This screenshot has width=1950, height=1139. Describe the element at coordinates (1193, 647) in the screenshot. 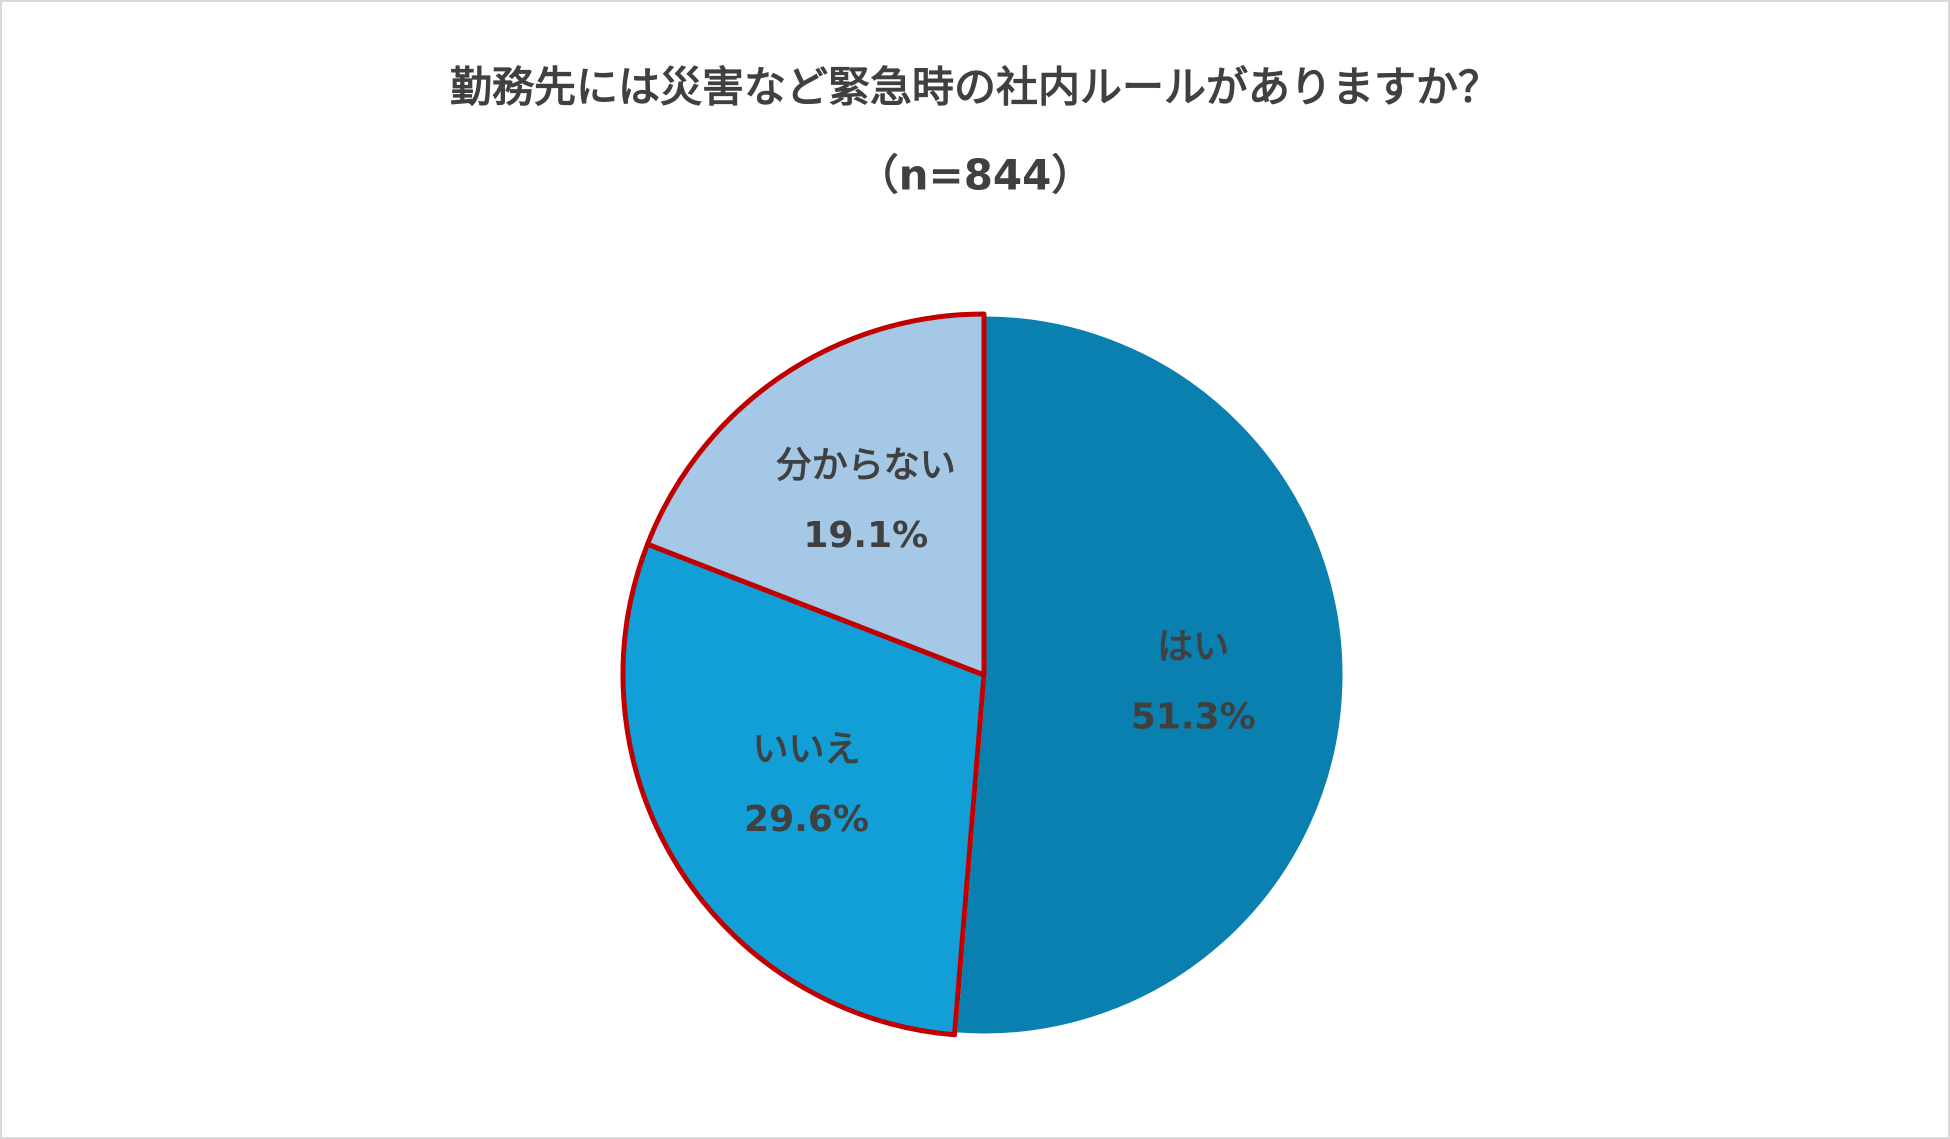

I see `slice-category-label: はい` at that location.